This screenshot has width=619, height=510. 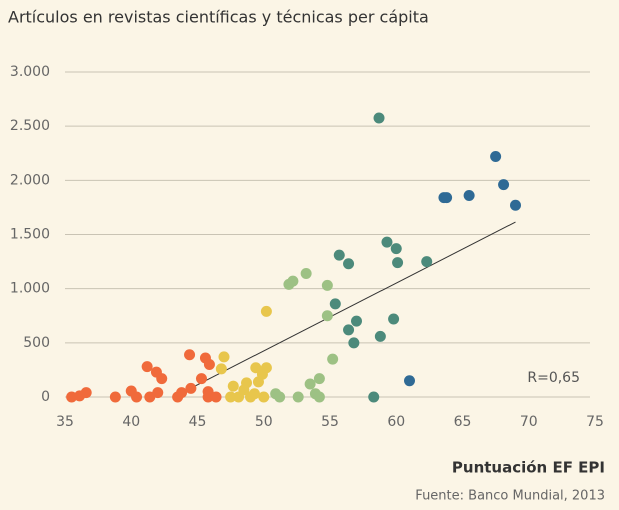 I want to click on x-tick-label: 65, so click(x=463, y=422).